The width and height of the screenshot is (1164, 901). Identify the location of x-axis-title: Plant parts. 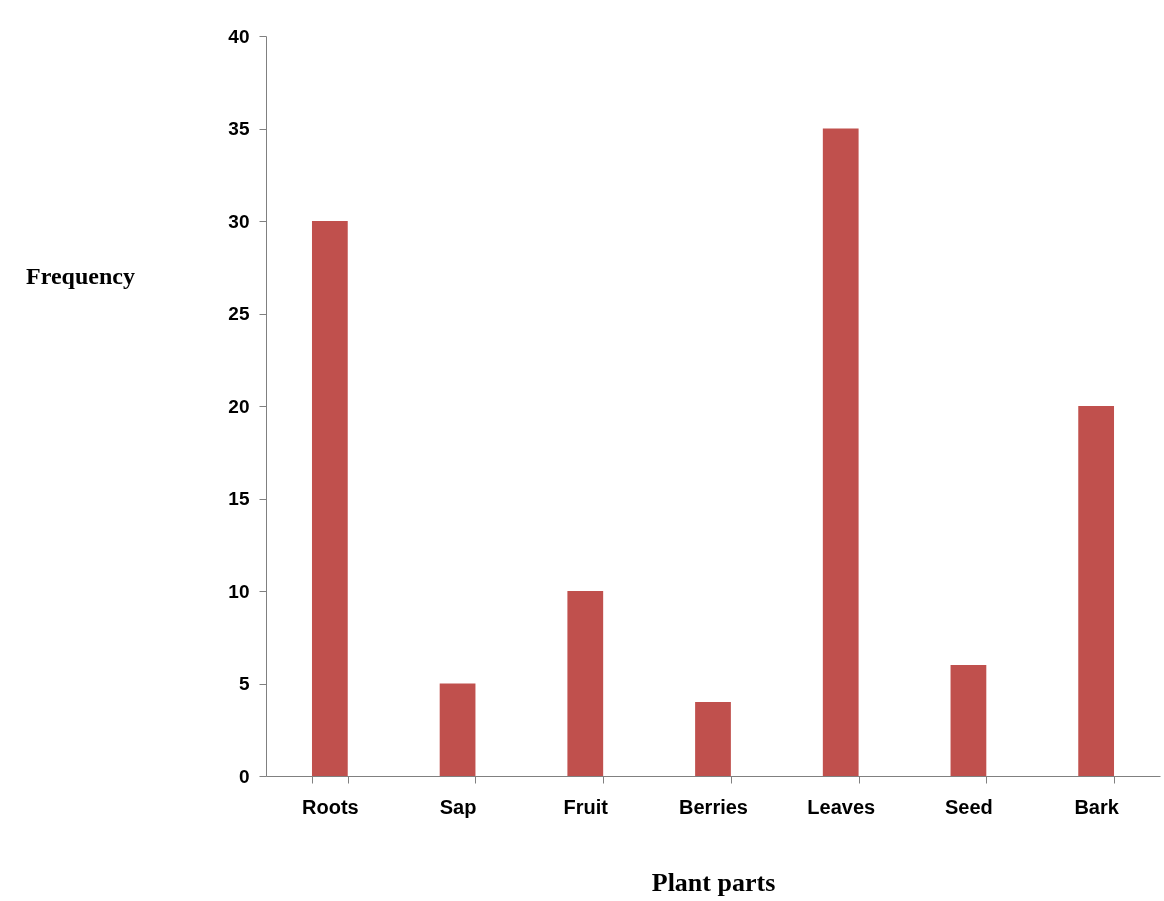
(713, 882).